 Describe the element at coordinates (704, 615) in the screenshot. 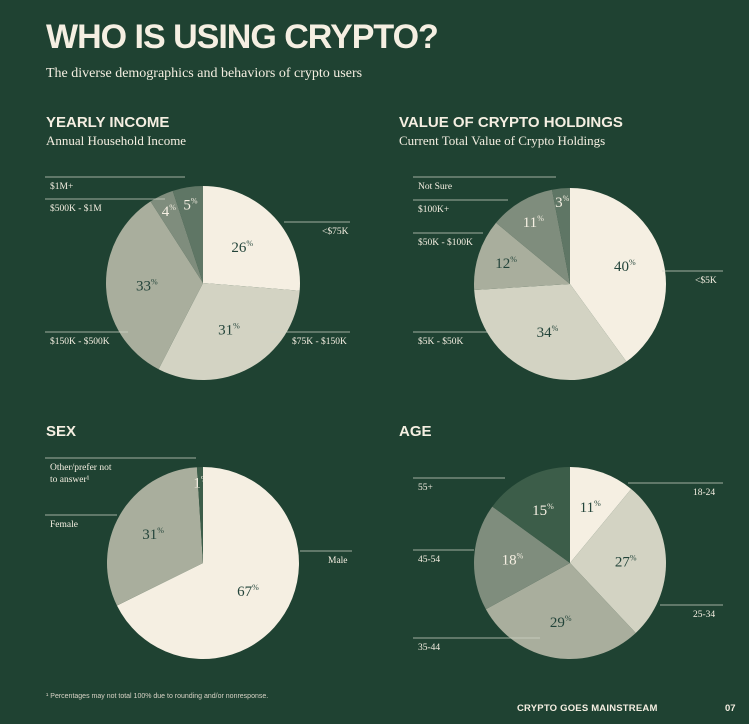

I see `age-category-label-1: 25-34` at that location.